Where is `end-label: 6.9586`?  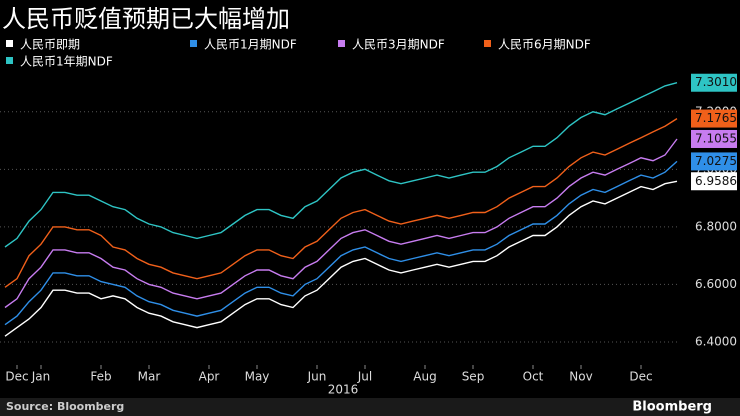
end-label: 6.9586 is located at coordinates (716, 181).